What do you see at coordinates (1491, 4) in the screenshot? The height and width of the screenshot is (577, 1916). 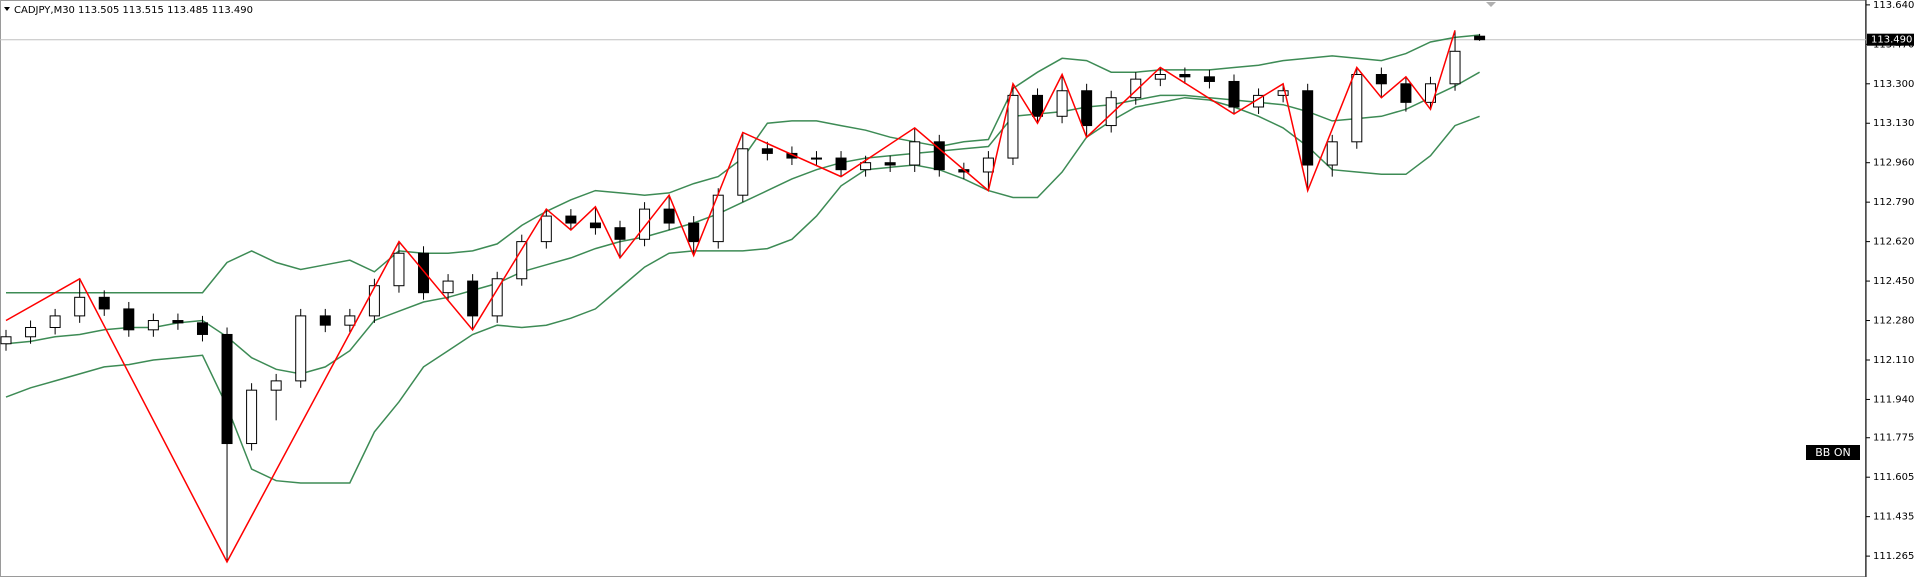 I see `shift-marker` at bounding box center [1491, 4].